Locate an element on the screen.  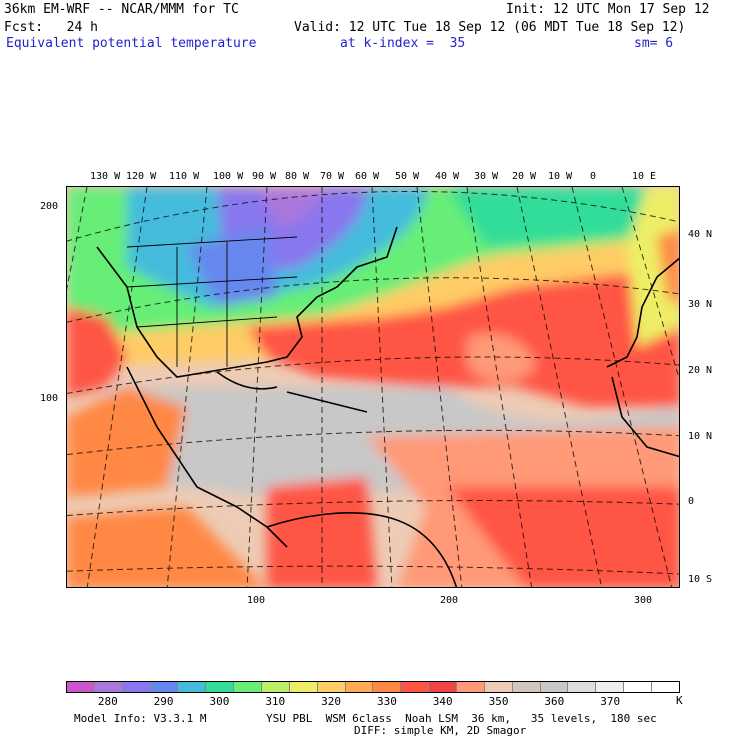
colorbar-label: 370 is located at coordinates (610, 701).